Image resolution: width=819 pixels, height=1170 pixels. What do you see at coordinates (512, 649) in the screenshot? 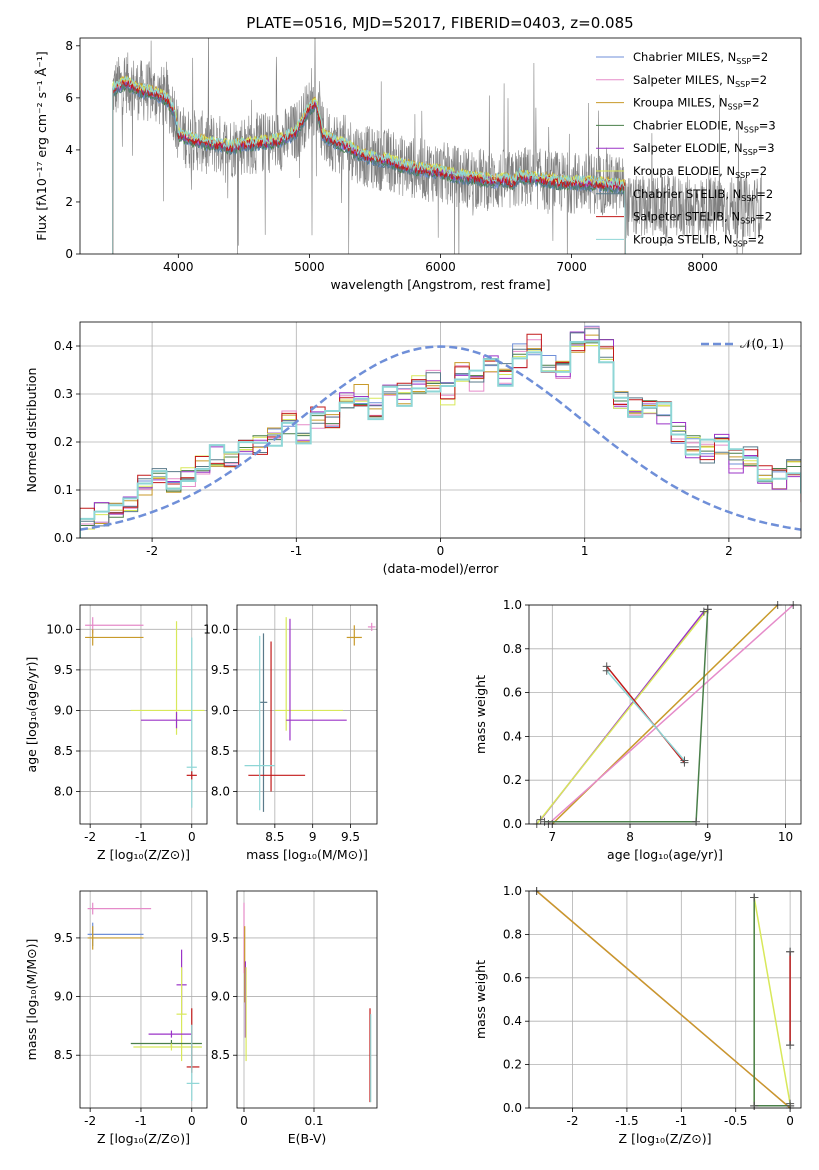
I see `y-tick-label: 0.8` at bounding box center [512, 649].